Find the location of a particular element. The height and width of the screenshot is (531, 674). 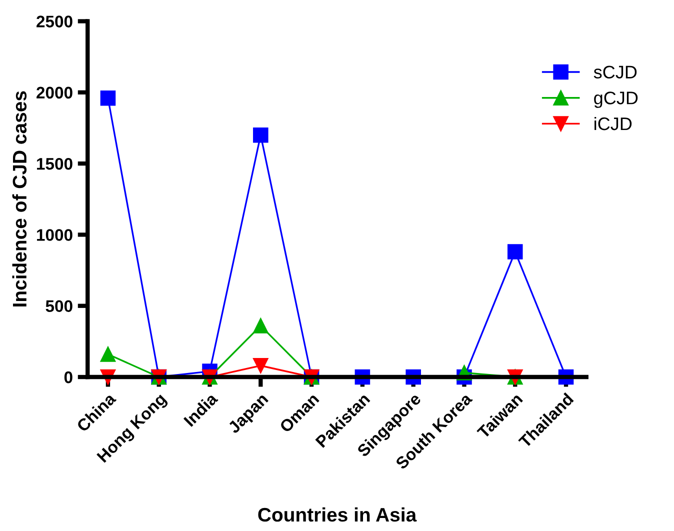

y-tick-label: 1500 is located at coordinates (54, 164).